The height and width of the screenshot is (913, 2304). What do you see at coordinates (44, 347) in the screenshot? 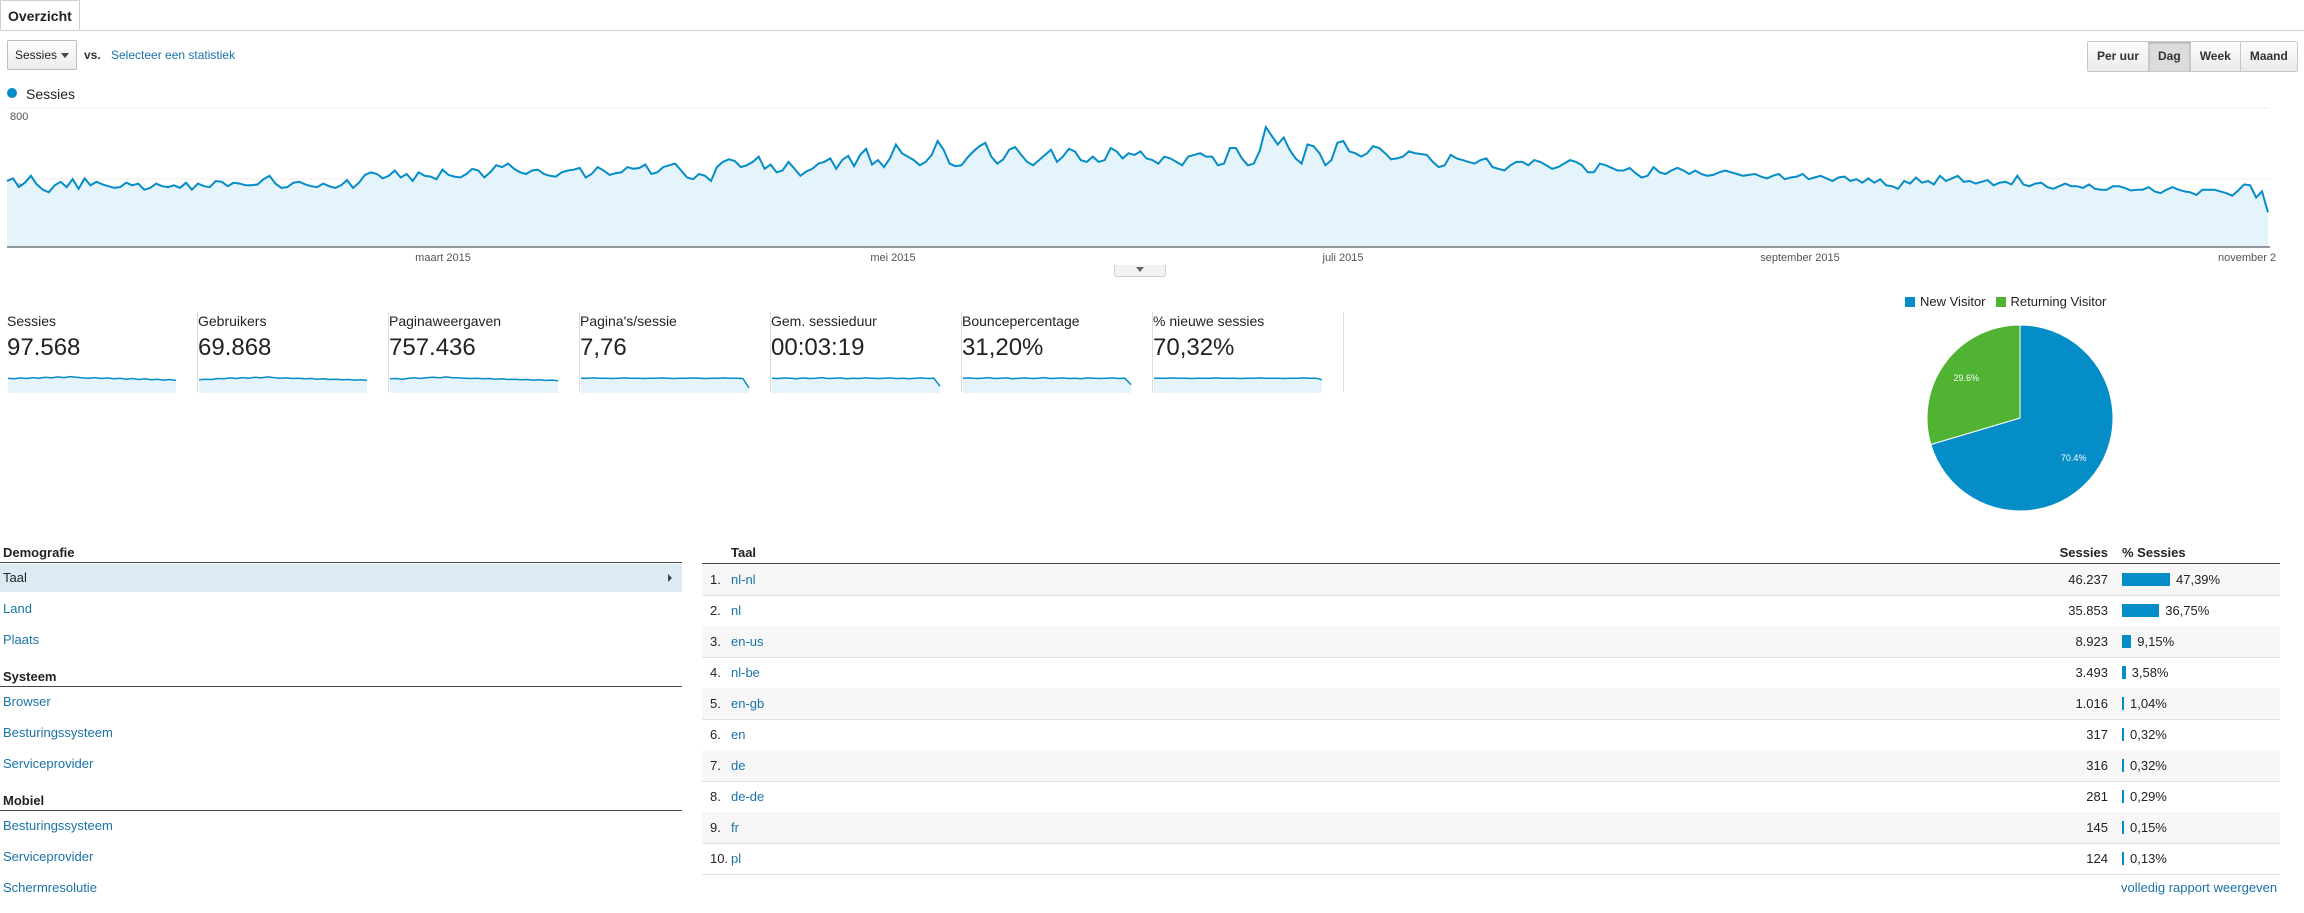
I see `scorecard-value: 97.568` at bounding box center [44, 347].